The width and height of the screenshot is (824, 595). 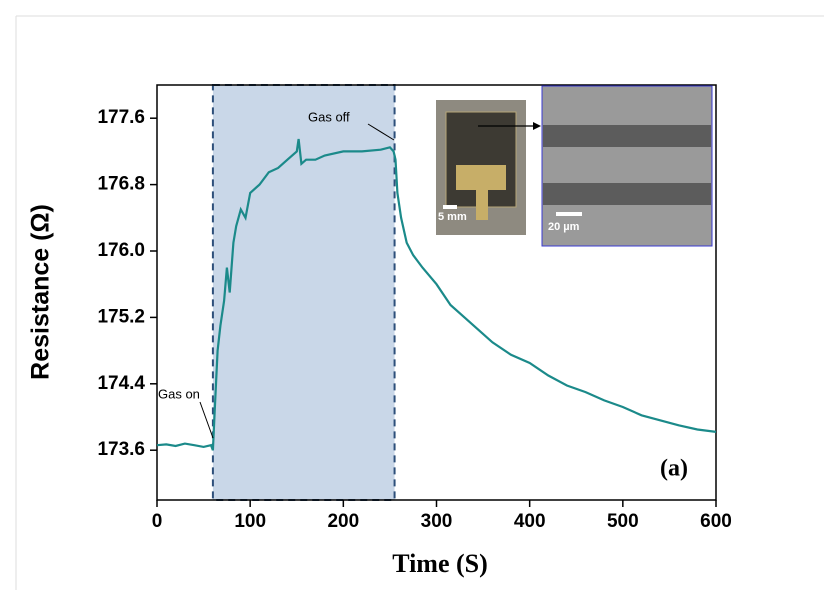 I want to click on x-tick-label: 600, so click(x=716, y=521).